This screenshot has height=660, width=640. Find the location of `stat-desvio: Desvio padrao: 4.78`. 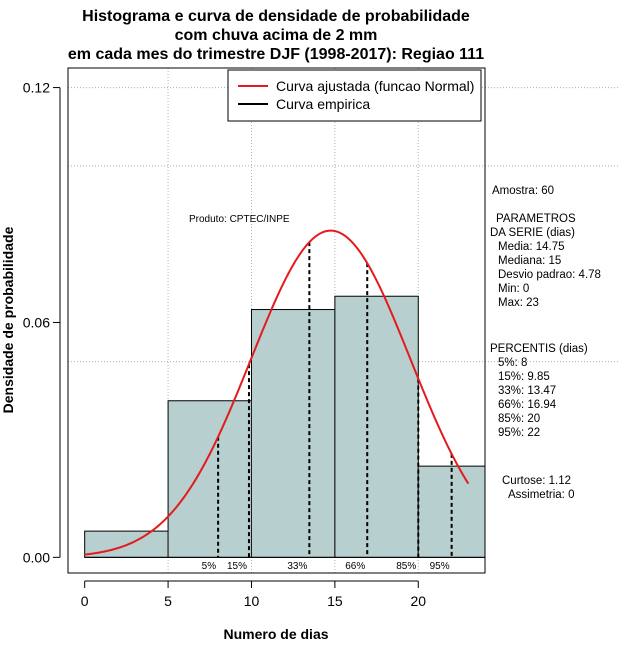

stat-desvio: Desvio padrao: 4.78 is located at coordinates (549, 275).